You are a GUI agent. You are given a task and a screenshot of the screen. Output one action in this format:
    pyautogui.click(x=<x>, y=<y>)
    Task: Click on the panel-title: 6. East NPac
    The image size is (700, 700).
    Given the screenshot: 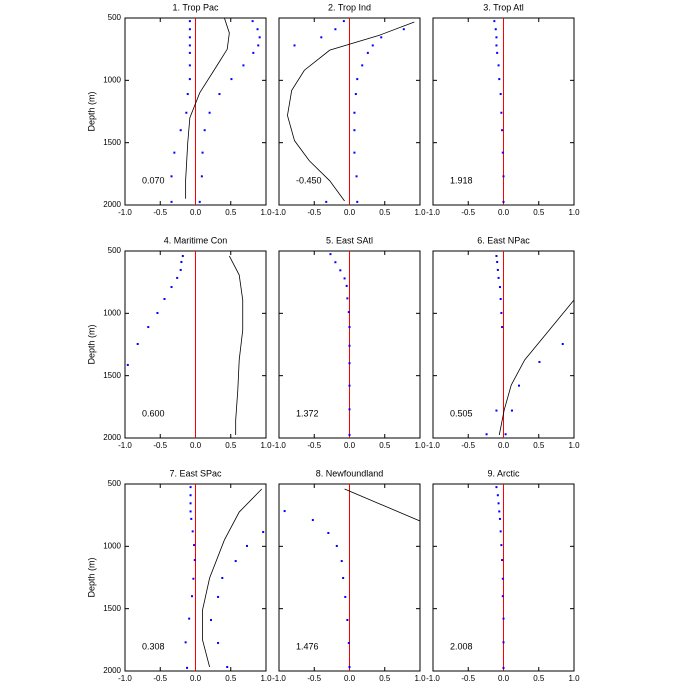 What is the action you would take?
    pyautogui.click(x=503, y=240)
    